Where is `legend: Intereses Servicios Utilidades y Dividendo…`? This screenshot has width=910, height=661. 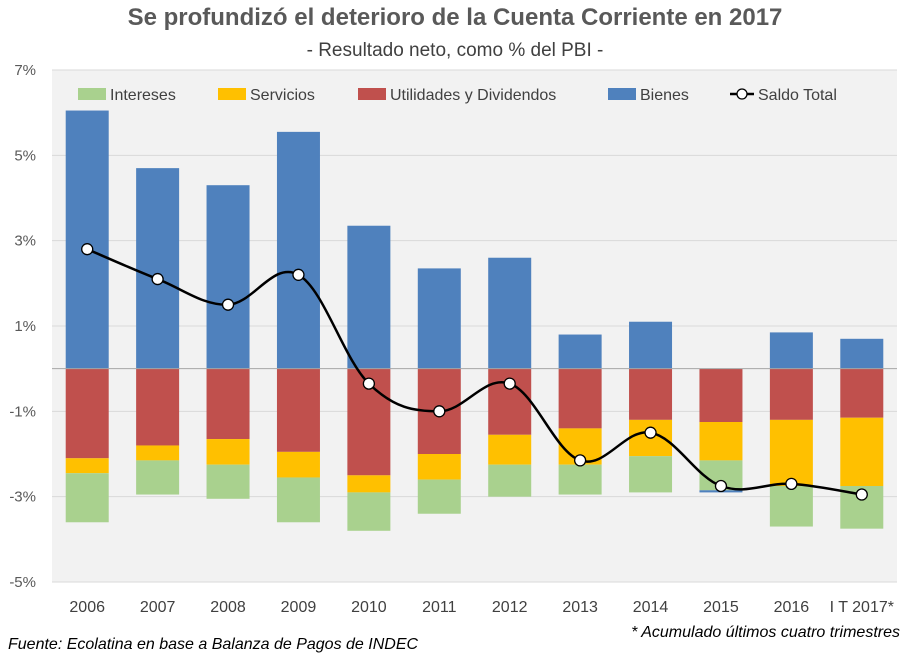 legend: Intereses Servicios Utilidades y Dividendo… is located at coordinates (457, 95).